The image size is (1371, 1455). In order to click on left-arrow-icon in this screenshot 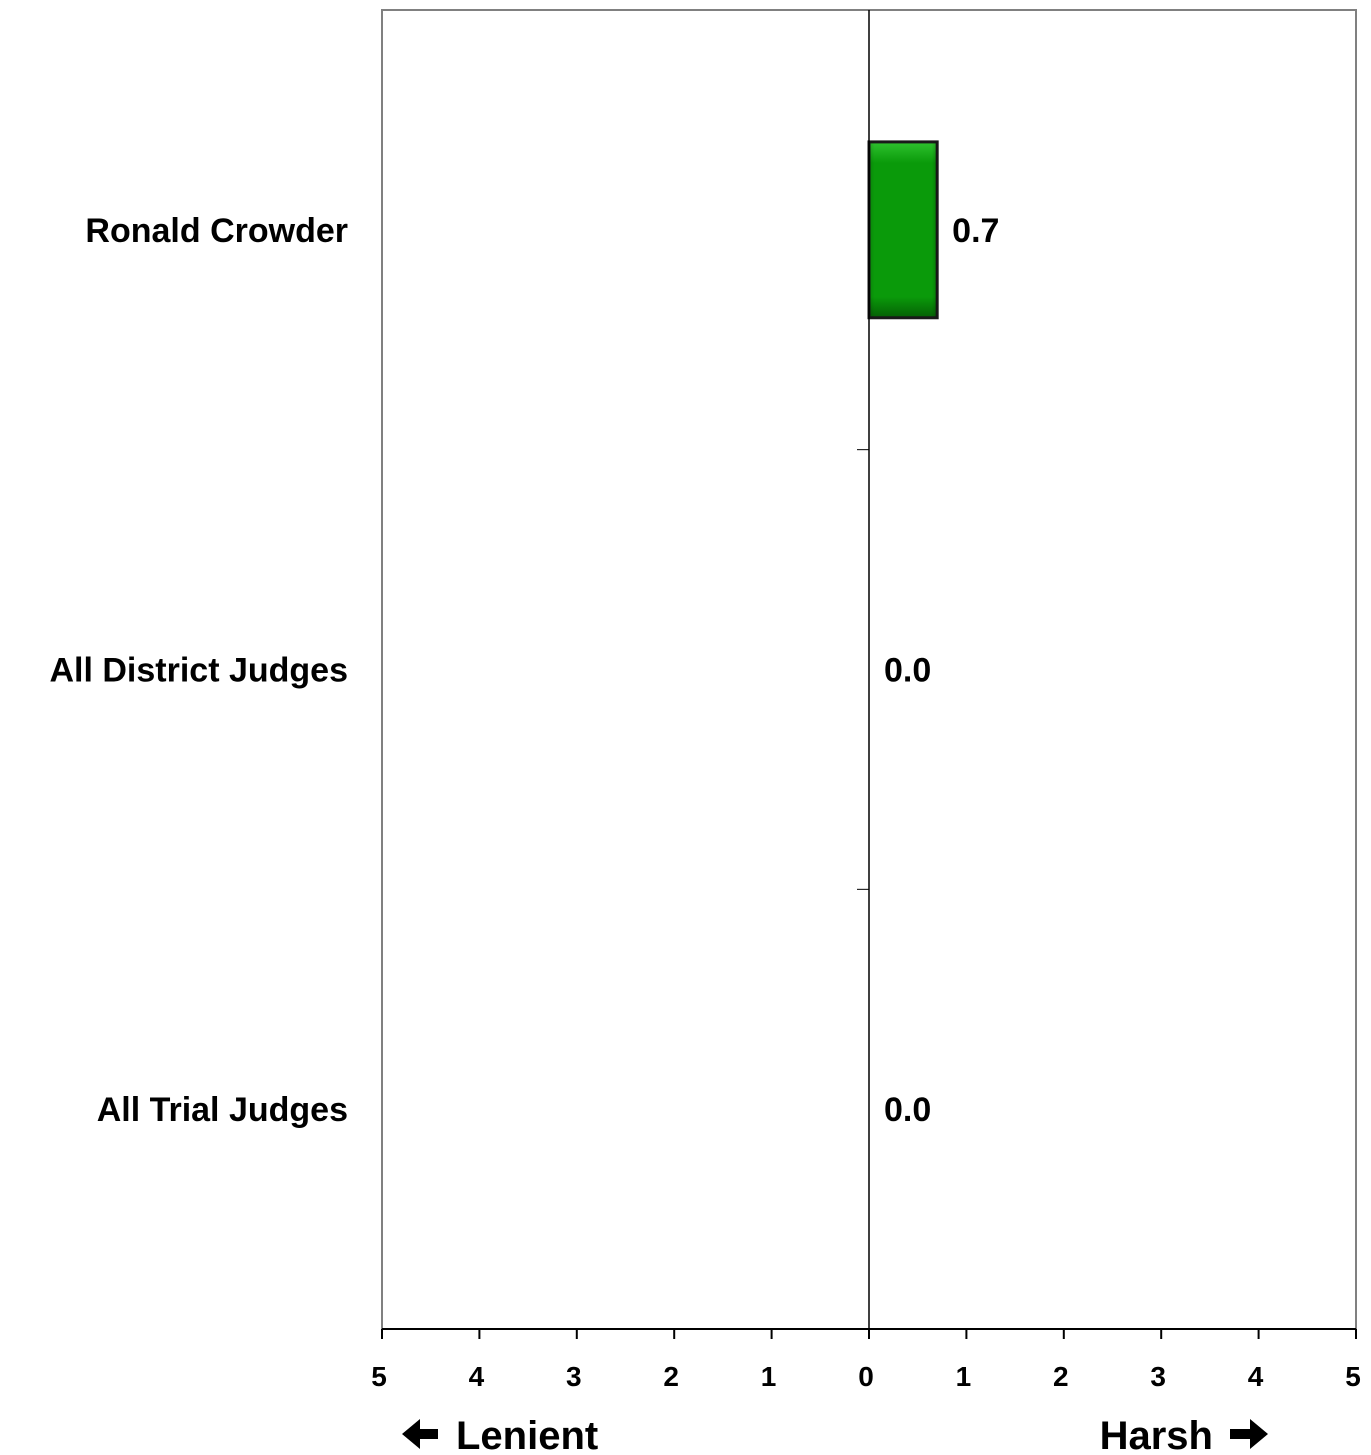, I will do `click(420, 1434)`.